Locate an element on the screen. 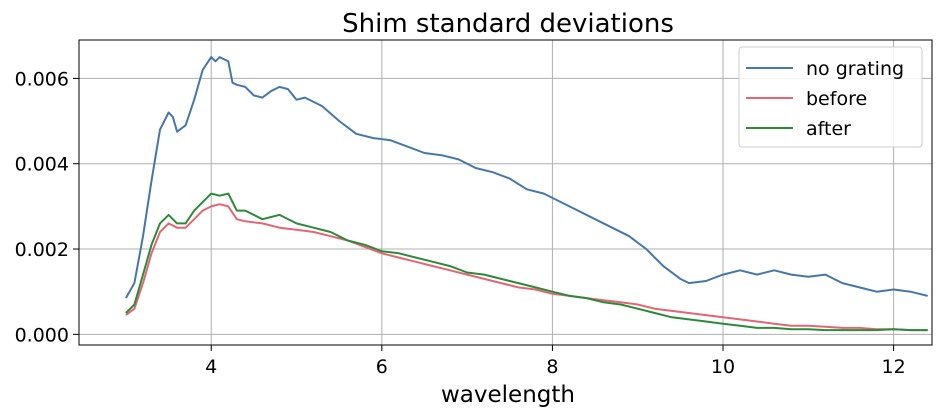  legend-label-before: before is located at coordinates (836, 99).